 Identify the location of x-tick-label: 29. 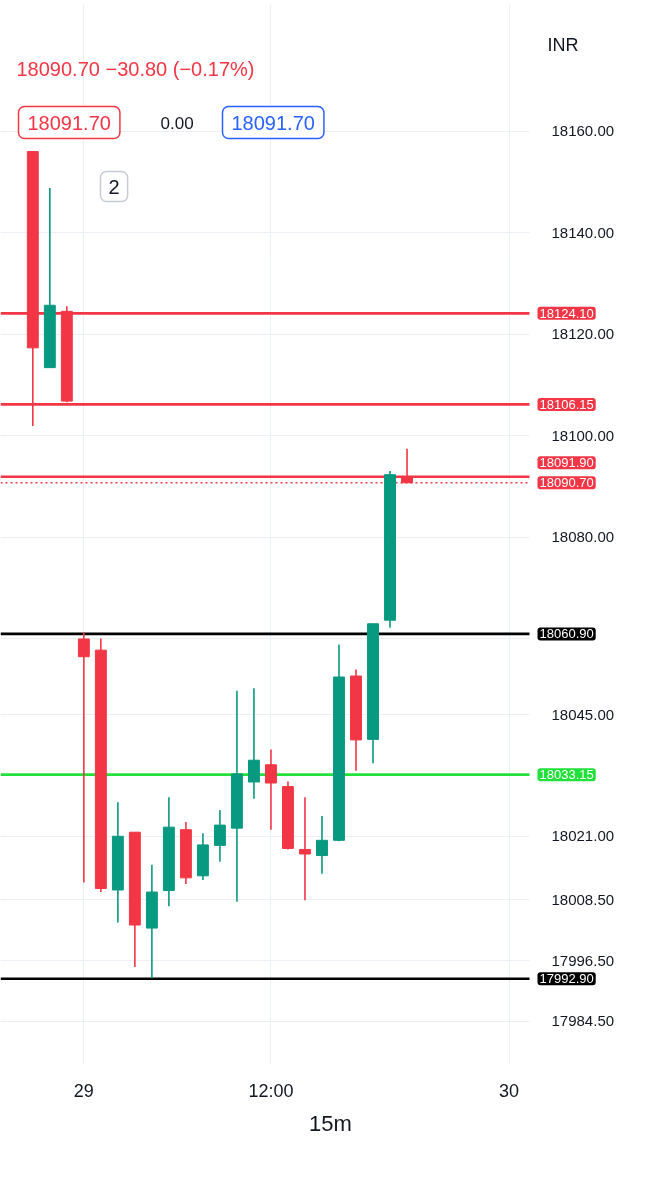
(83, 1090).